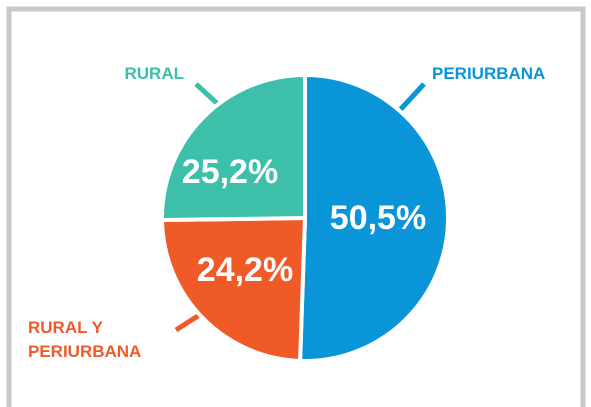  I want to click on value-label: 24,2%, so click(245, 270).